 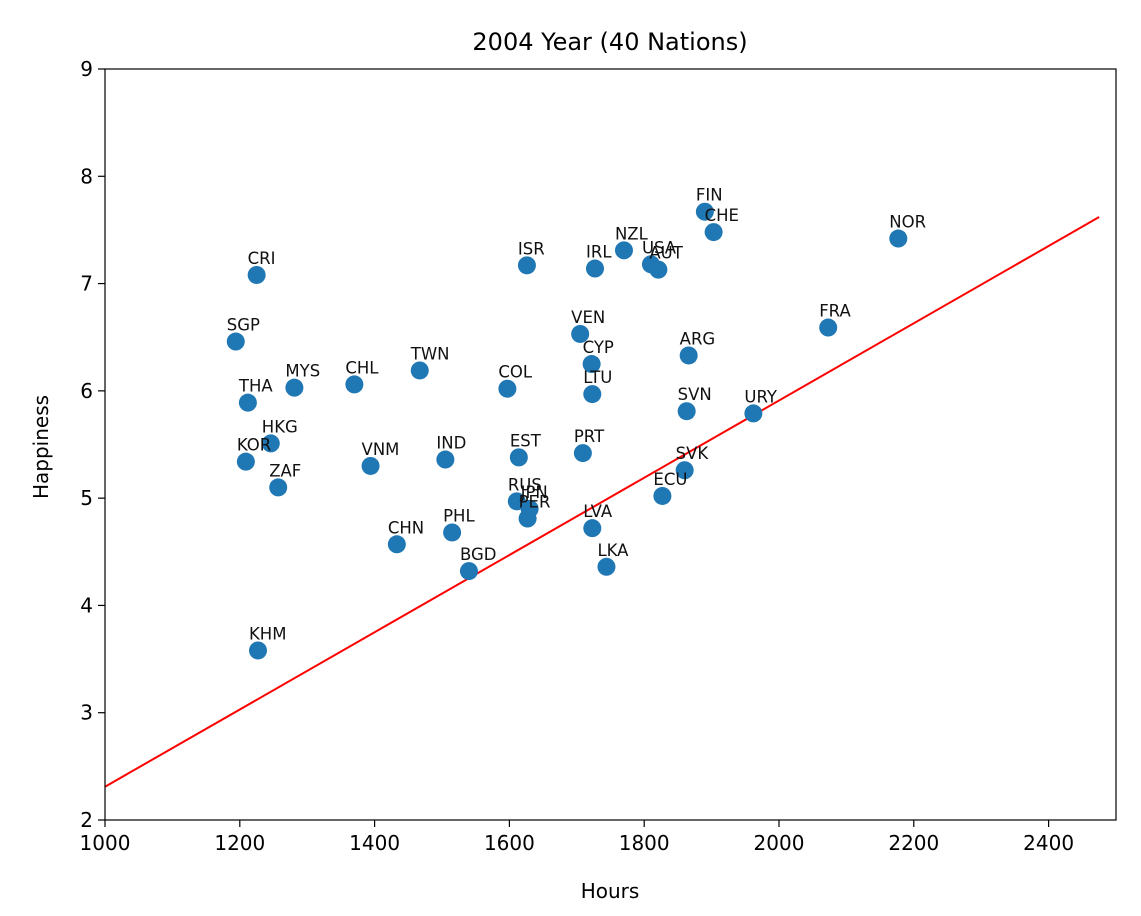 I want to click on y-tick-label: 2, so click(x=86, y=820).